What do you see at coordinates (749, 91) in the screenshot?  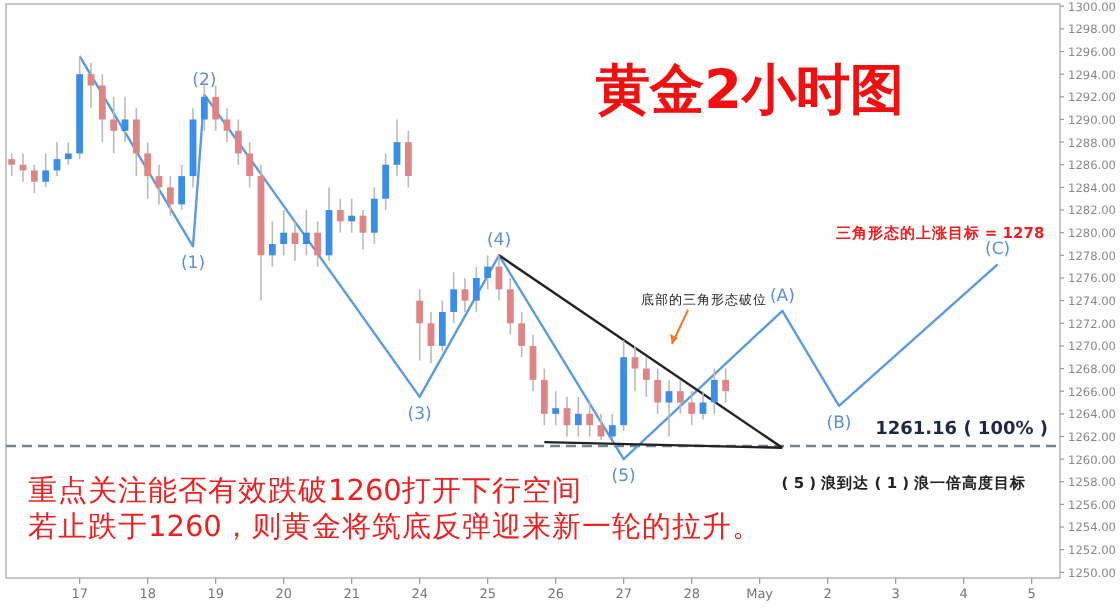 I see `text: 黄金2小时图` at bounding box center [749, 91].